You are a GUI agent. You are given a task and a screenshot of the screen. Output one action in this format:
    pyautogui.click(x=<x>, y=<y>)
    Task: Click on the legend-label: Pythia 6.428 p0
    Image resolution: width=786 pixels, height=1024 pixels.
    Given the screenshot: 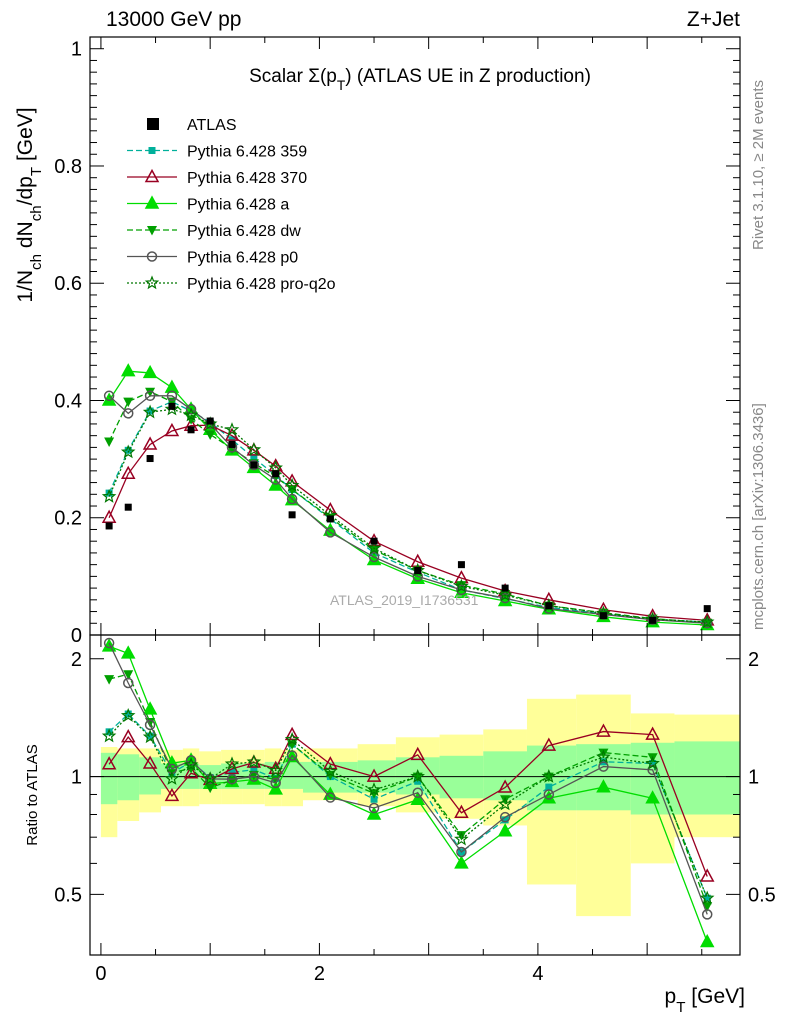 What is the action you would take?
    pyautogui.click(x=242, y=258)
    